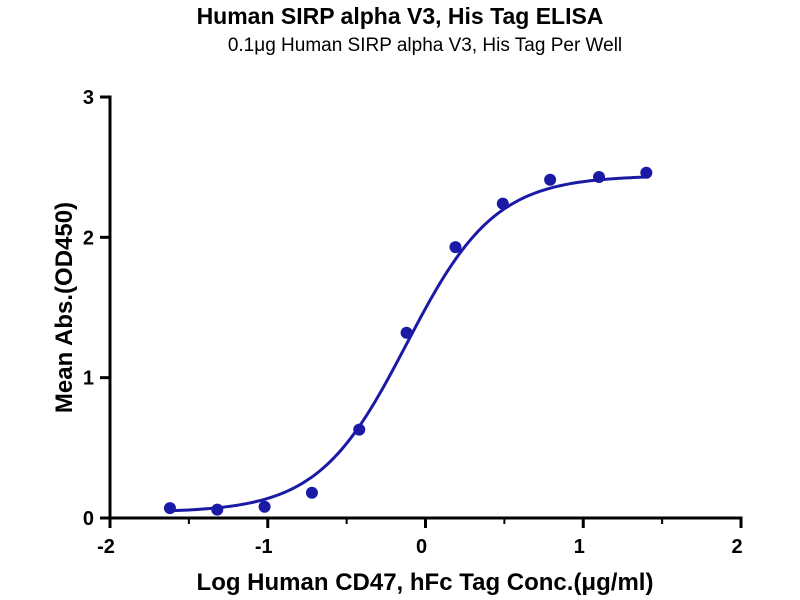 The width and height of the screenshot is (800, 600). What do you see at coordinates (88, 519) in the screenshot?
I see `y-tick-label: 0` at bounding box center [88, 519].